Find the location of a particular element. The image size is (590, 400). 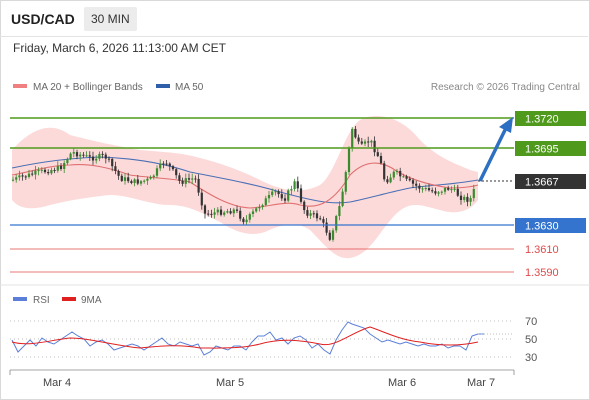

rsi-legend-swatch is located at coordinates (20, 299).